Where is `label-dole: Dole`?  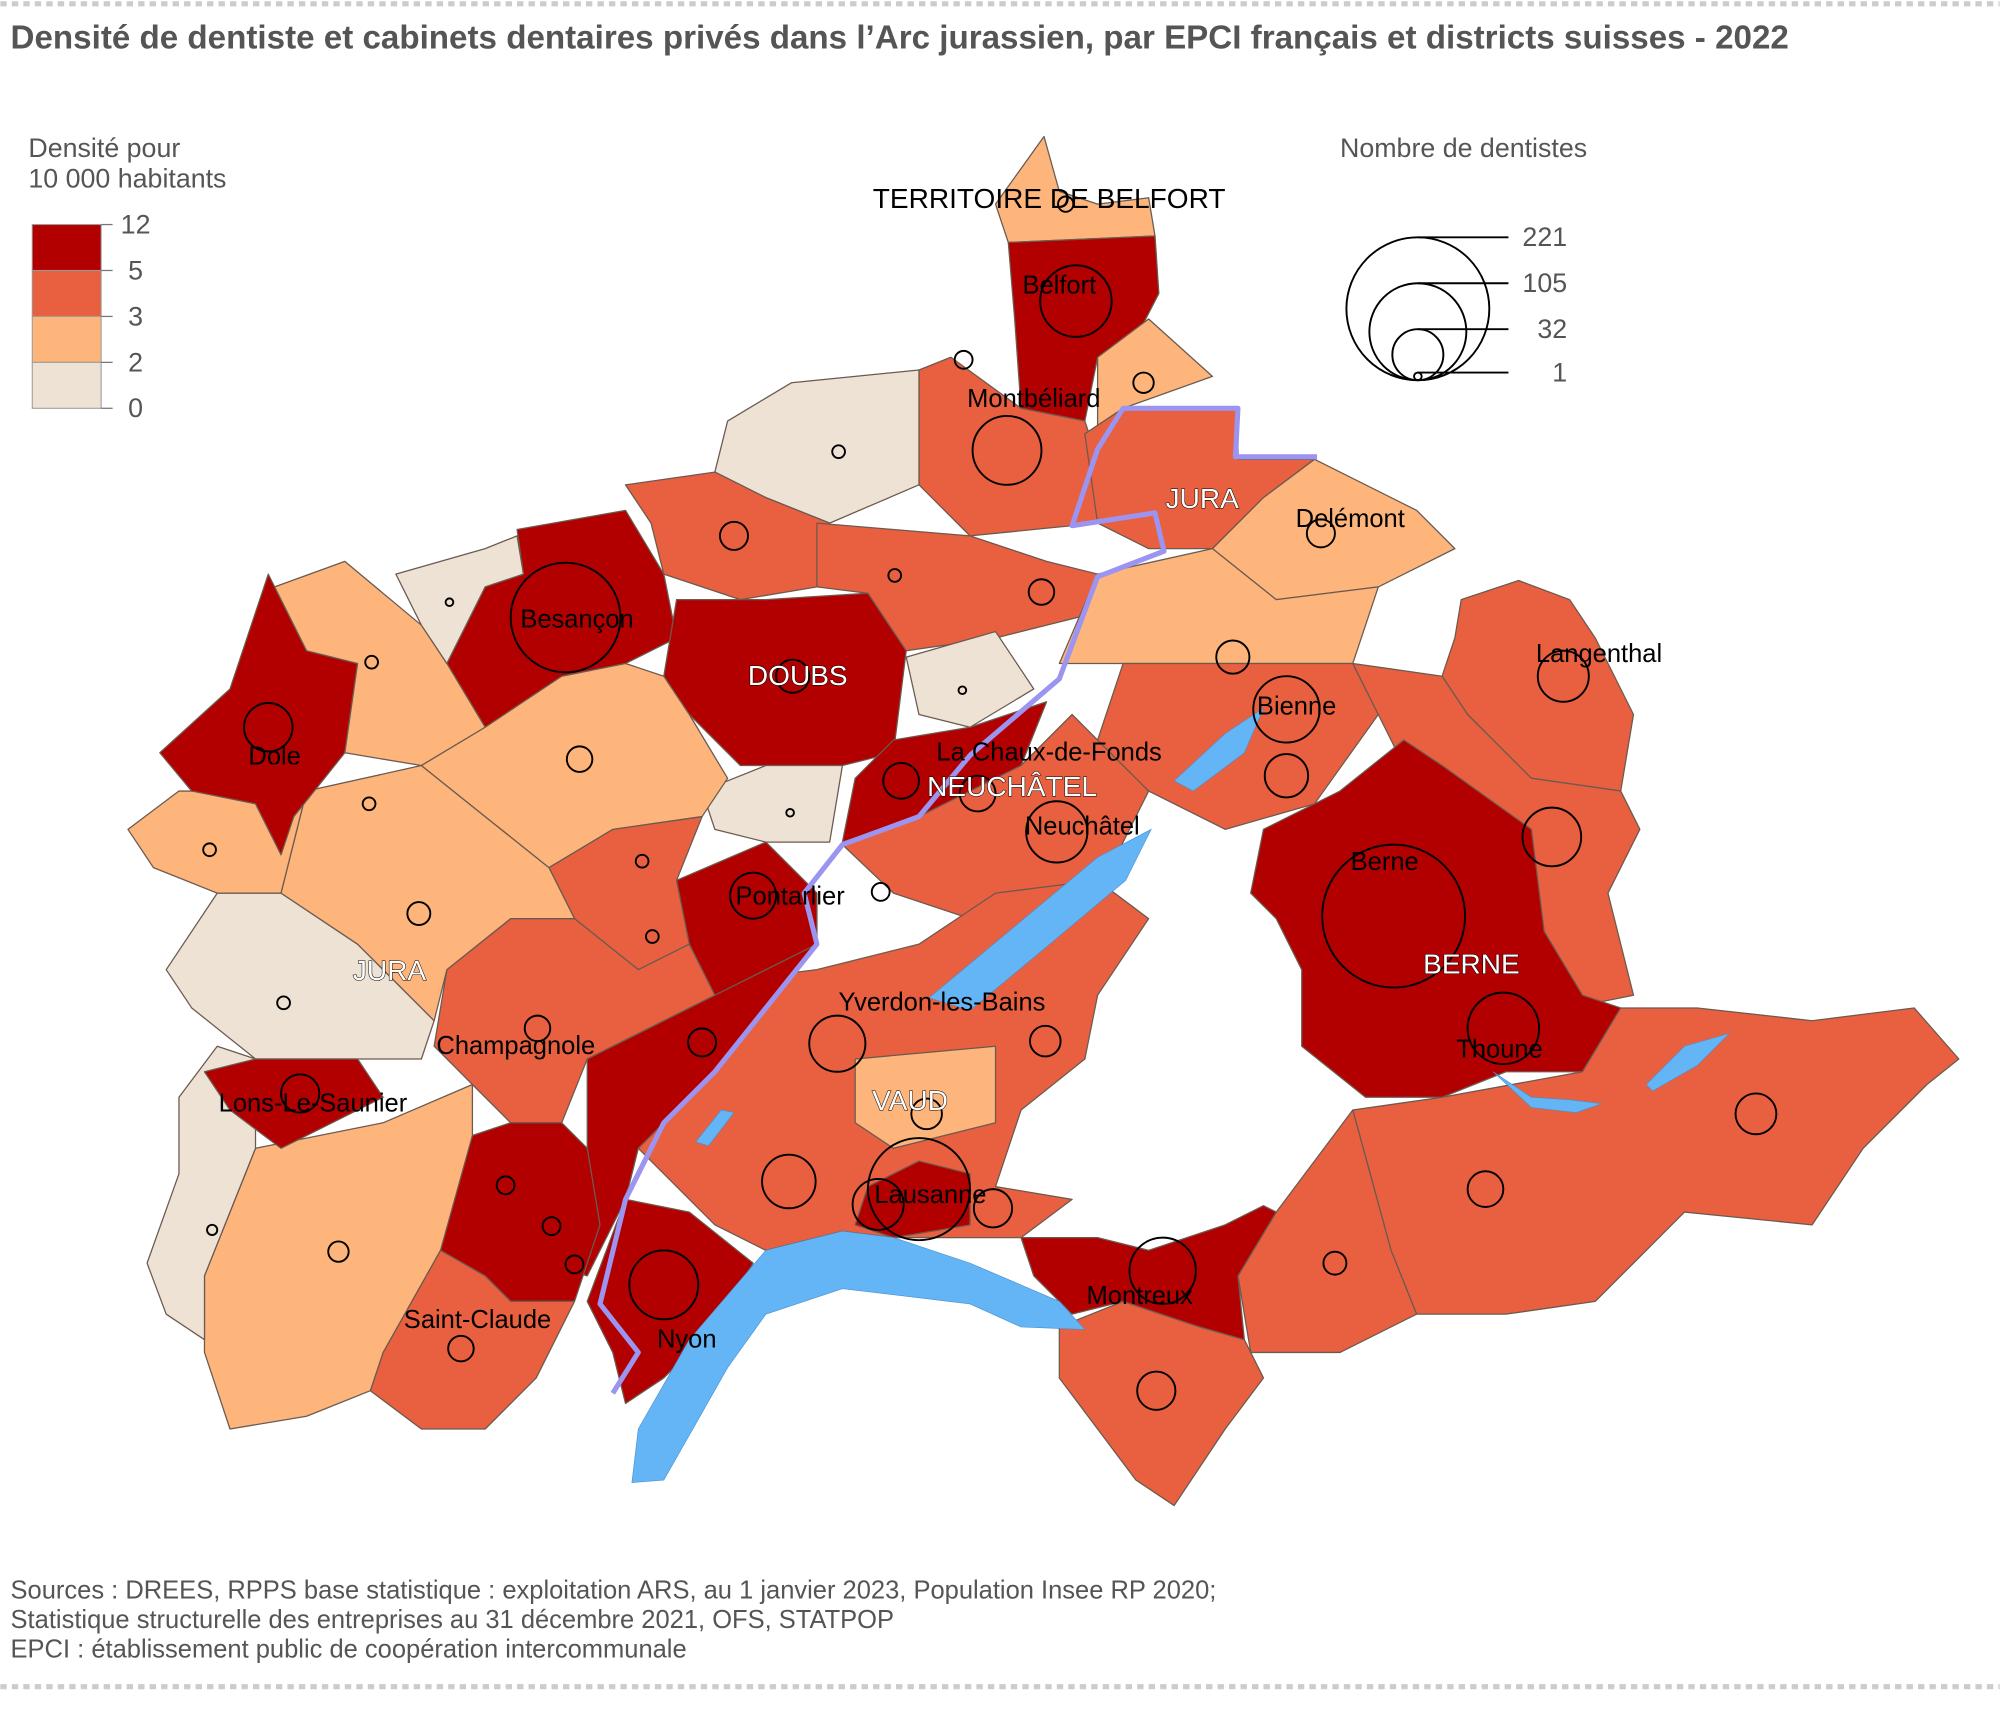
label-dole: Dole is located at coordinates (274, 756).